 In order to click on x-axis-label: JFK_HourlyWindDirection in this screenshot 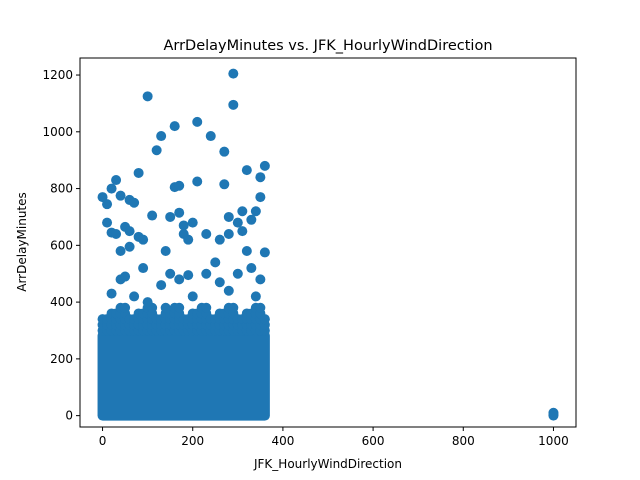, I will do `click(327, 464)`.